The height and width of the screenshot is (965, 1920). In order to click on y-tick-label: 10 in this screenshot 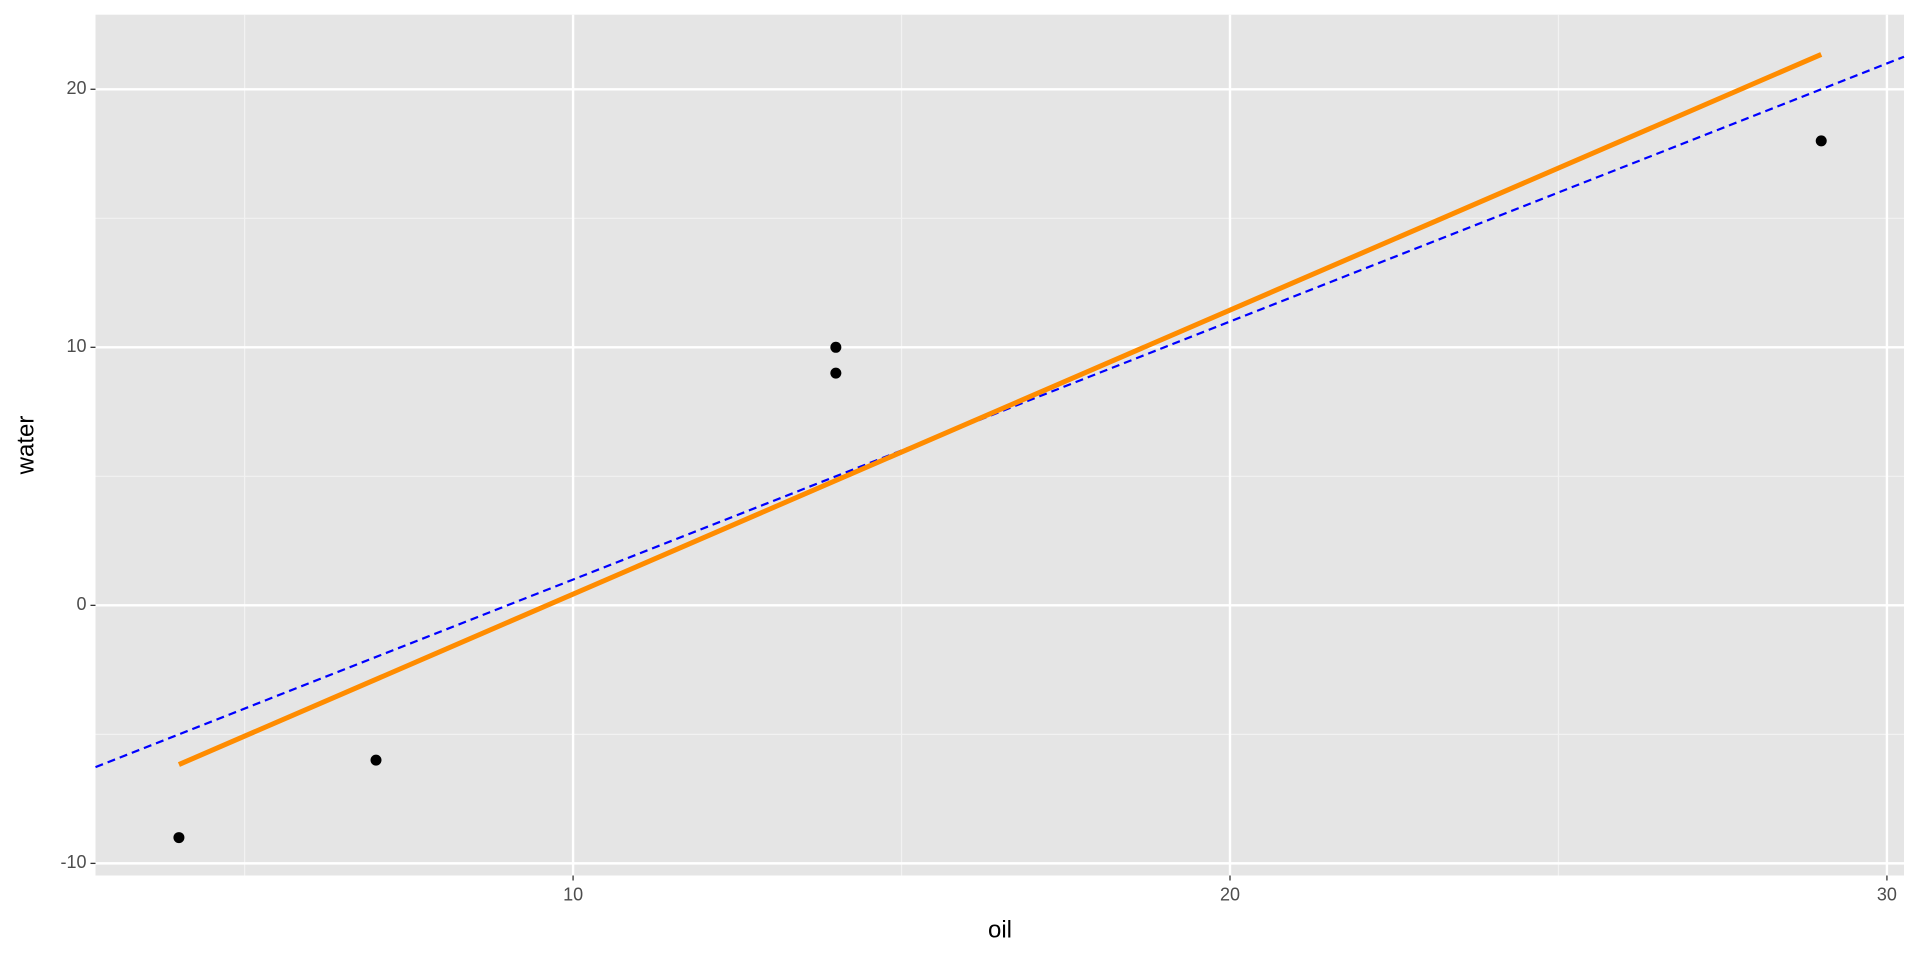, I will do `click(76, 346)`.